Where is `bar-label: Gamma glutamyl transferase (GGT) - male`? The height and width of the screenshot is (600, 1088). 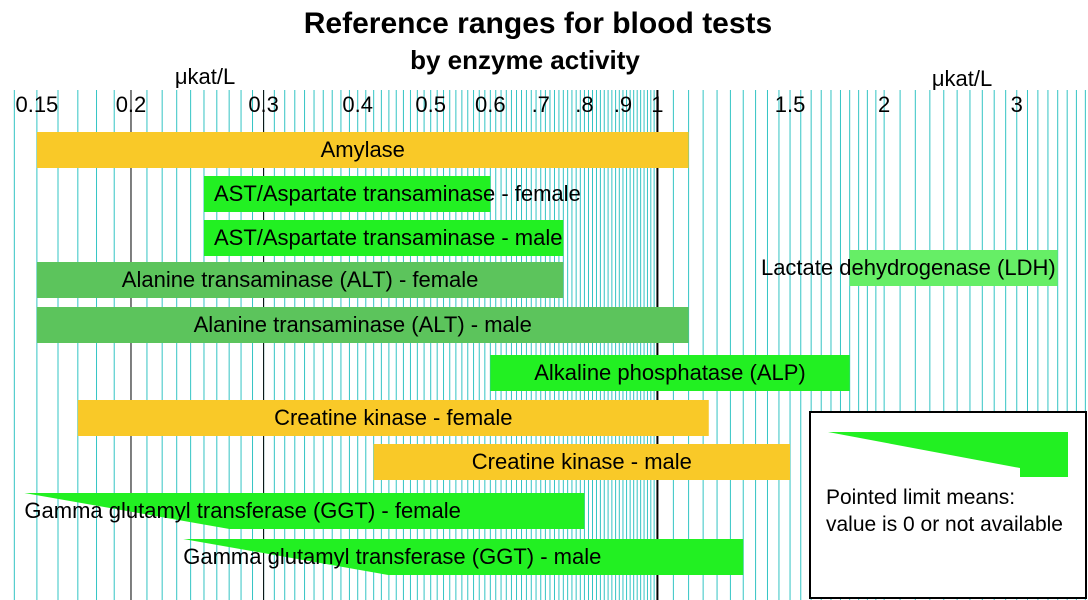
bar-label: Gamma glutamyl transferase (GGT) - male is located at coordinates (392, 556).